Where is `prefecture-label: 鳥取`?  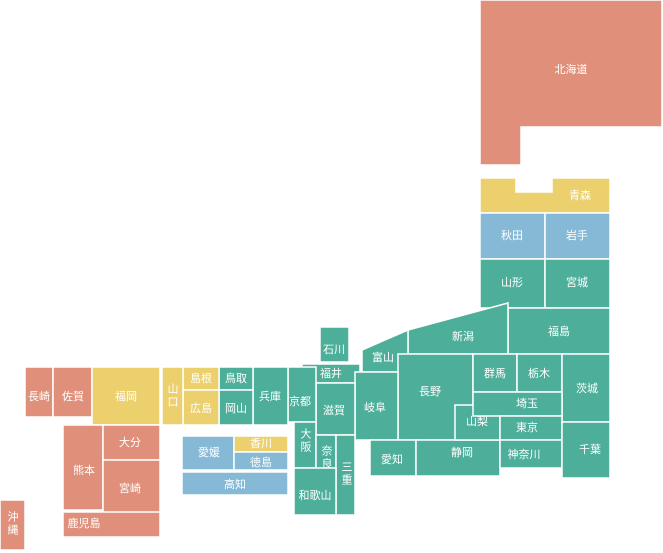
prefecture-label: 鳥取 is located at coordinates (236, 378).